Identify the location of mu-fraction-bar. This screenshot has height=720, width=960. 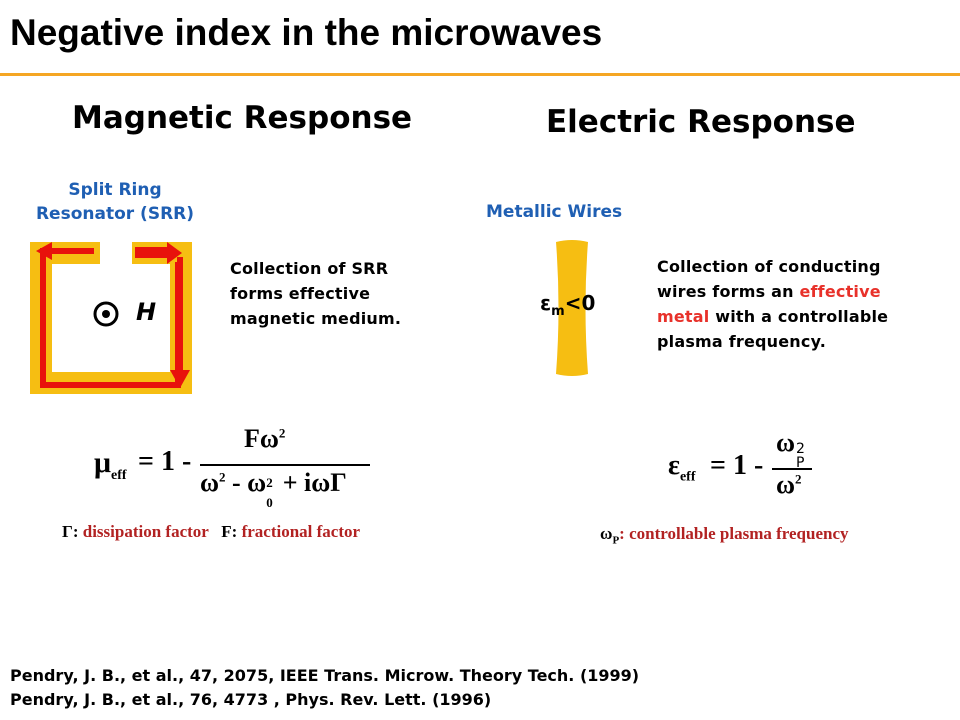
(285, 465).